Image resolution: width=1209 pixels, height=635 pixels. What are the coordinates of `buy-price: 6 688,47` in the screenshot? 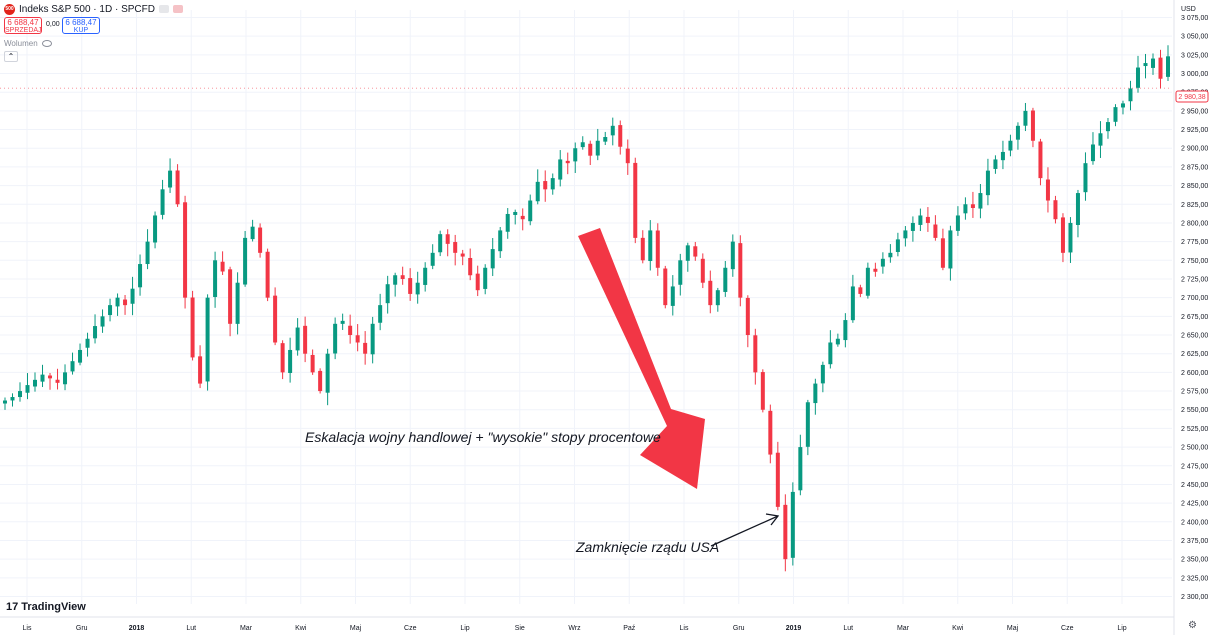 It's located at (81, 22).